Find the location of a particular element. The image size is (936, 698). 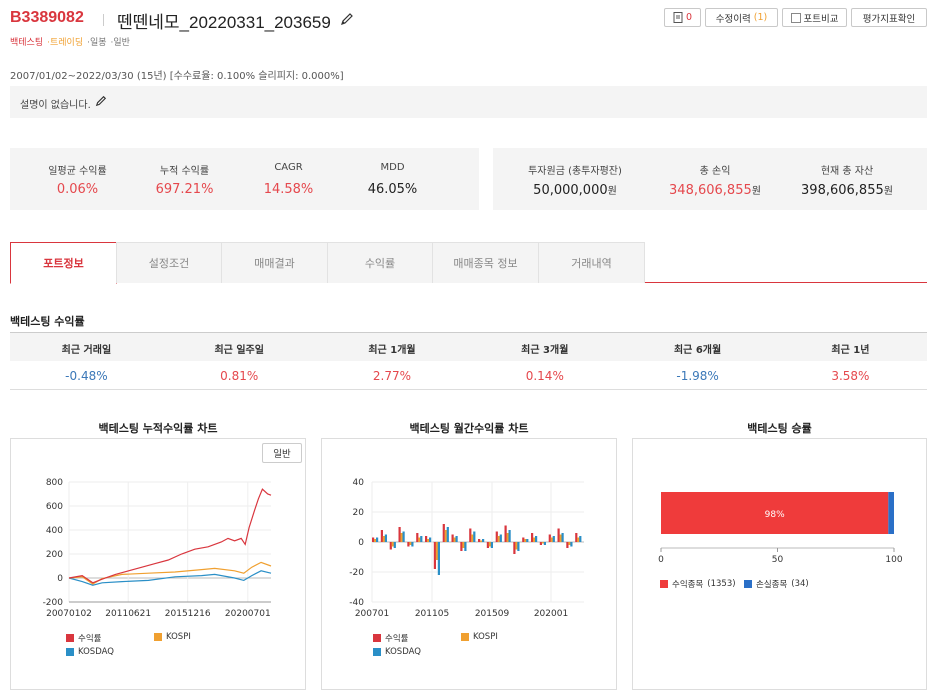

returns-value-cell: 0.14% is located at coordinates (544, 376).